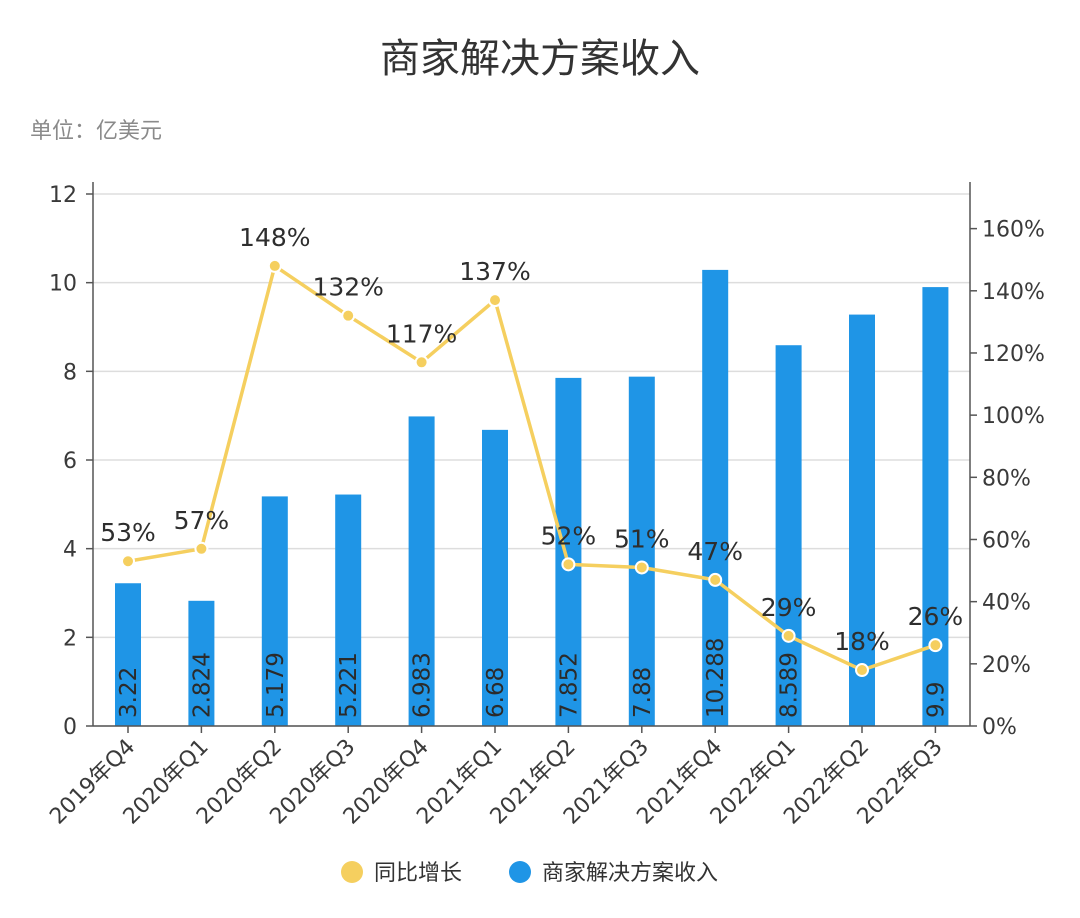 This screenshot has height=918, width=1080. I want to click on growth-value-label: 29%, so click(789, 607).